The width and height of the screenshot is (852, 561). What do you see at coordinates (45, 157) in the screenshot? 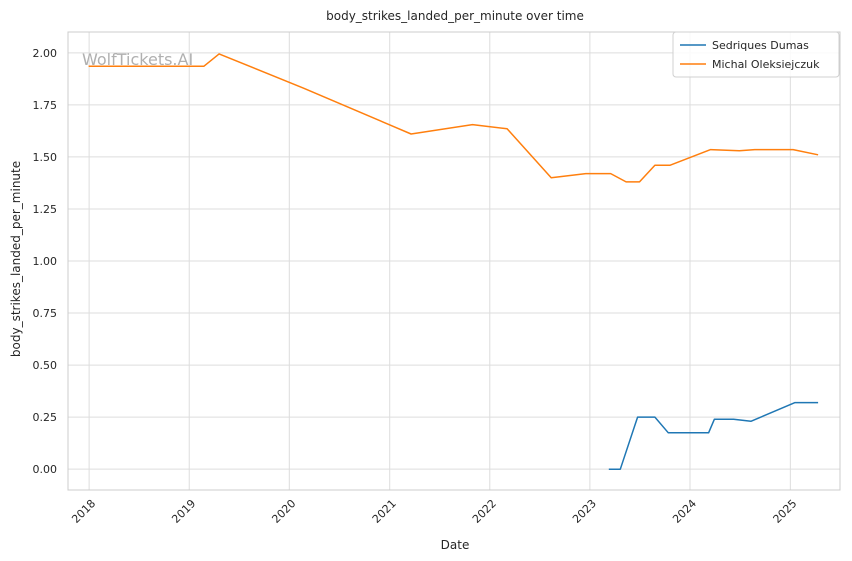
I see `y-tick-label: 1.50` at bounding box center [45, 157].